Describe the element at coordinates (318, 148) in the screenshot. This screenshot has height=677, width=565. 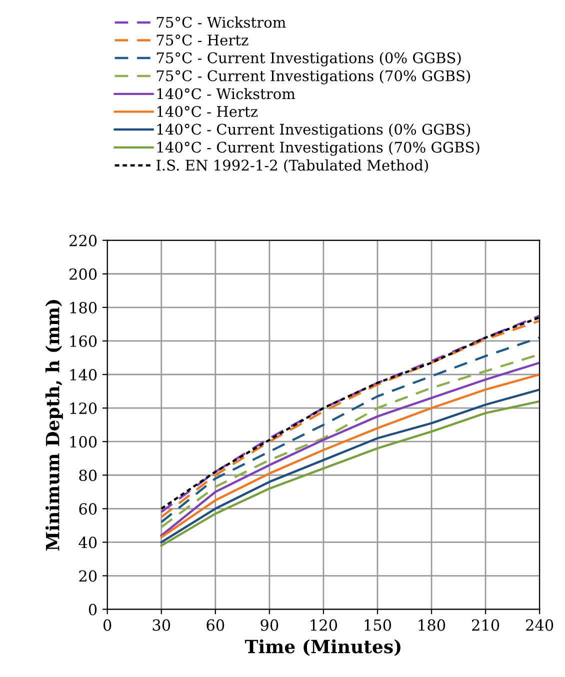
I see `legend-label: 140°C - Current Investigations (70% GGBS)` at that location.